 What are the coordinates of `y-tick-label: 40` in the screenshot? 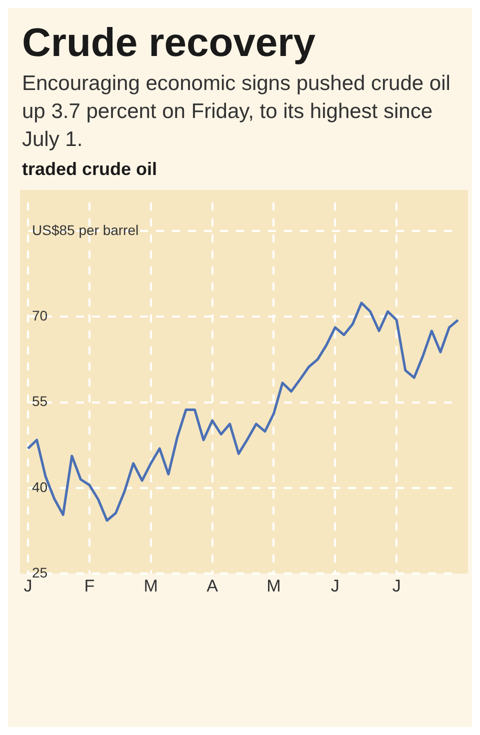 It's located at (40, 486).